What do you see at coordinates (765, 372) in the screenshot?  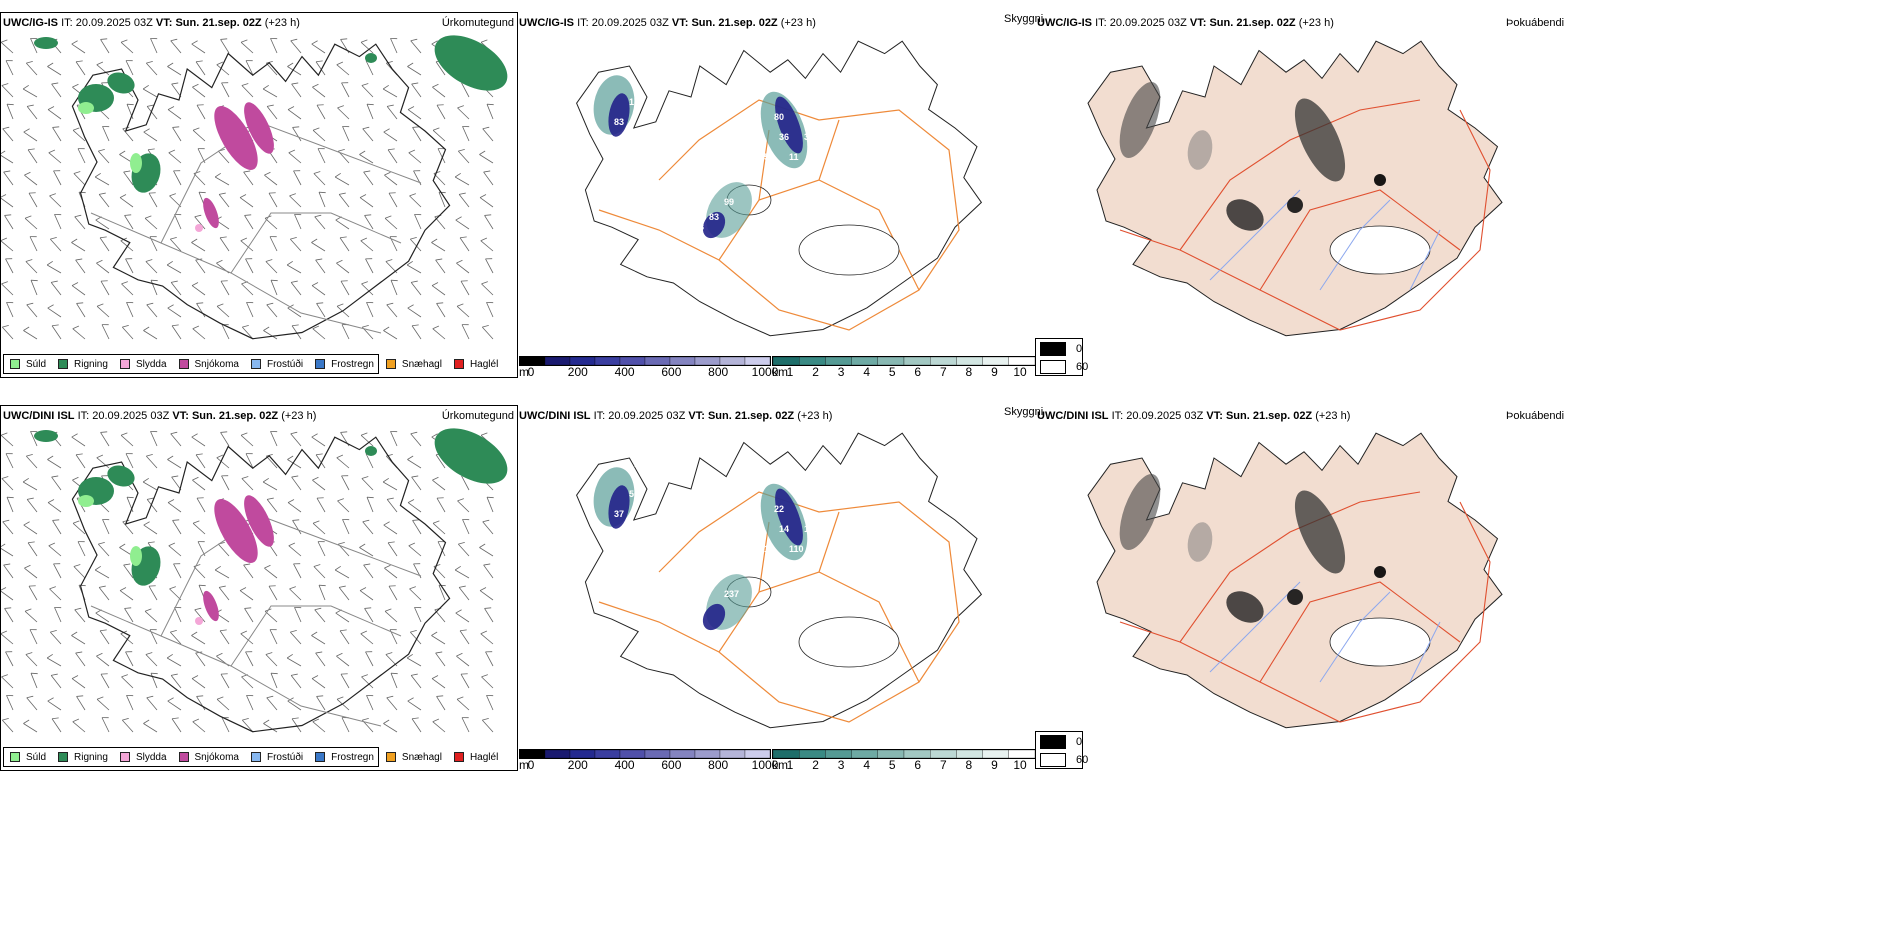 I see `colorbar-tick-label: 1000` at bounding box center [765, 372].